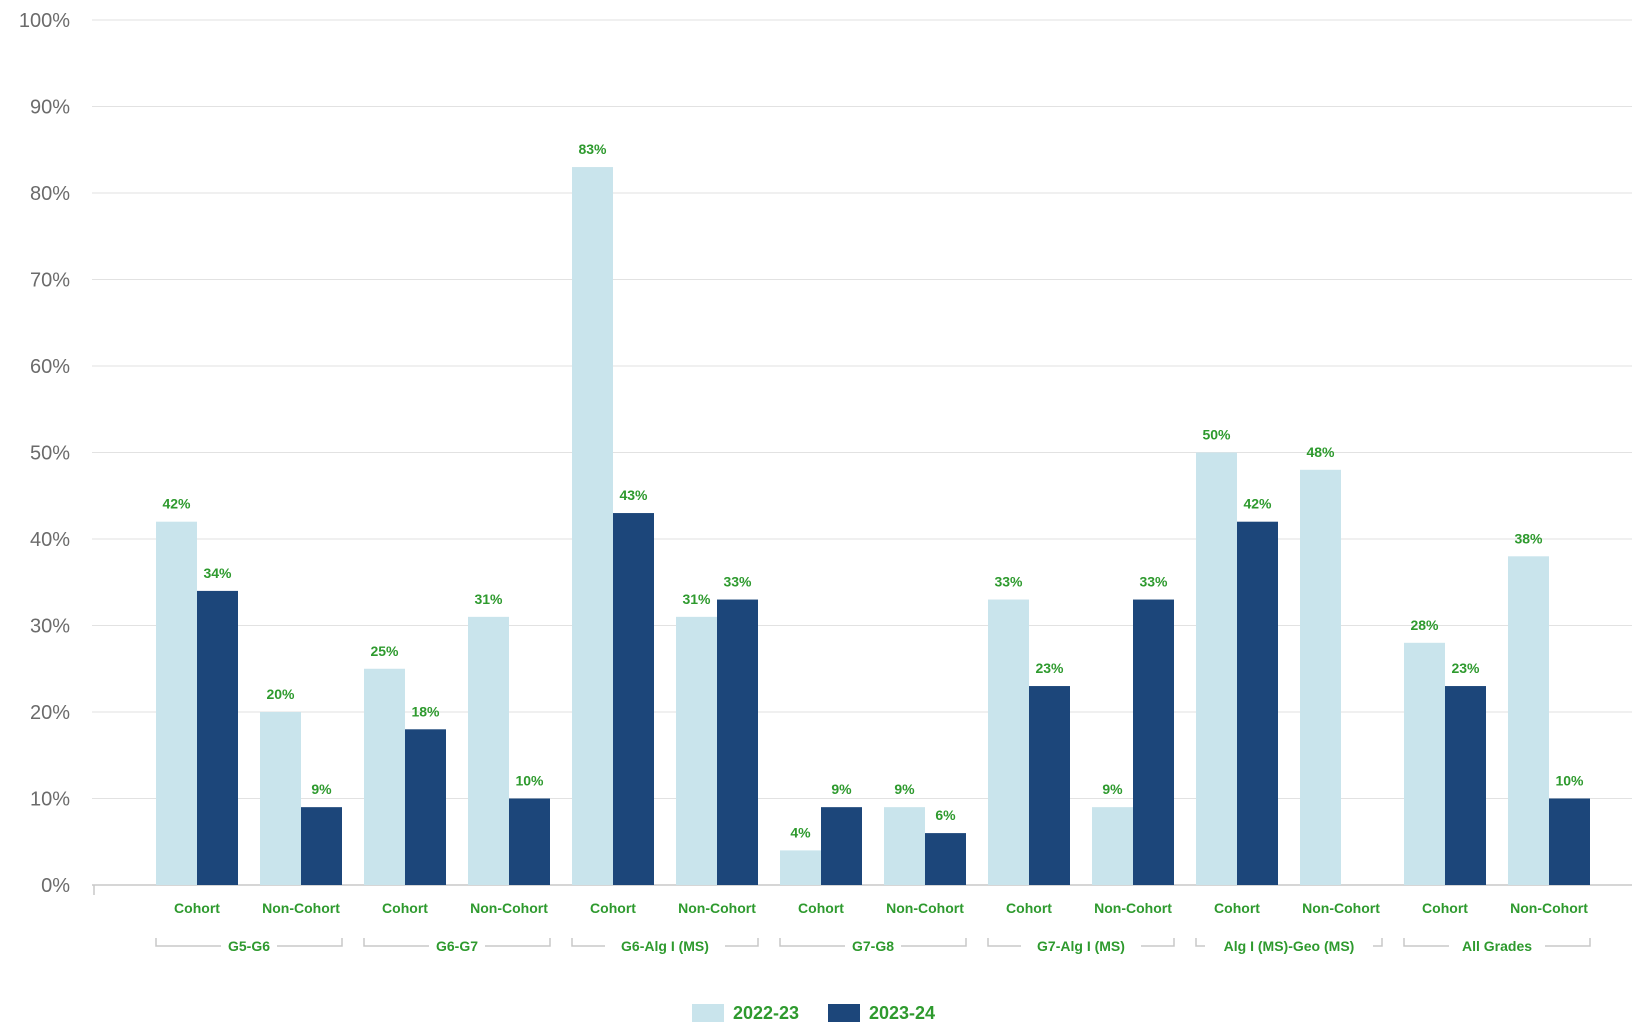 The width and height of the screenshot is (1632, 1027). I want to click on group-label: G7-Alg I (MS), so click(1081, 946).